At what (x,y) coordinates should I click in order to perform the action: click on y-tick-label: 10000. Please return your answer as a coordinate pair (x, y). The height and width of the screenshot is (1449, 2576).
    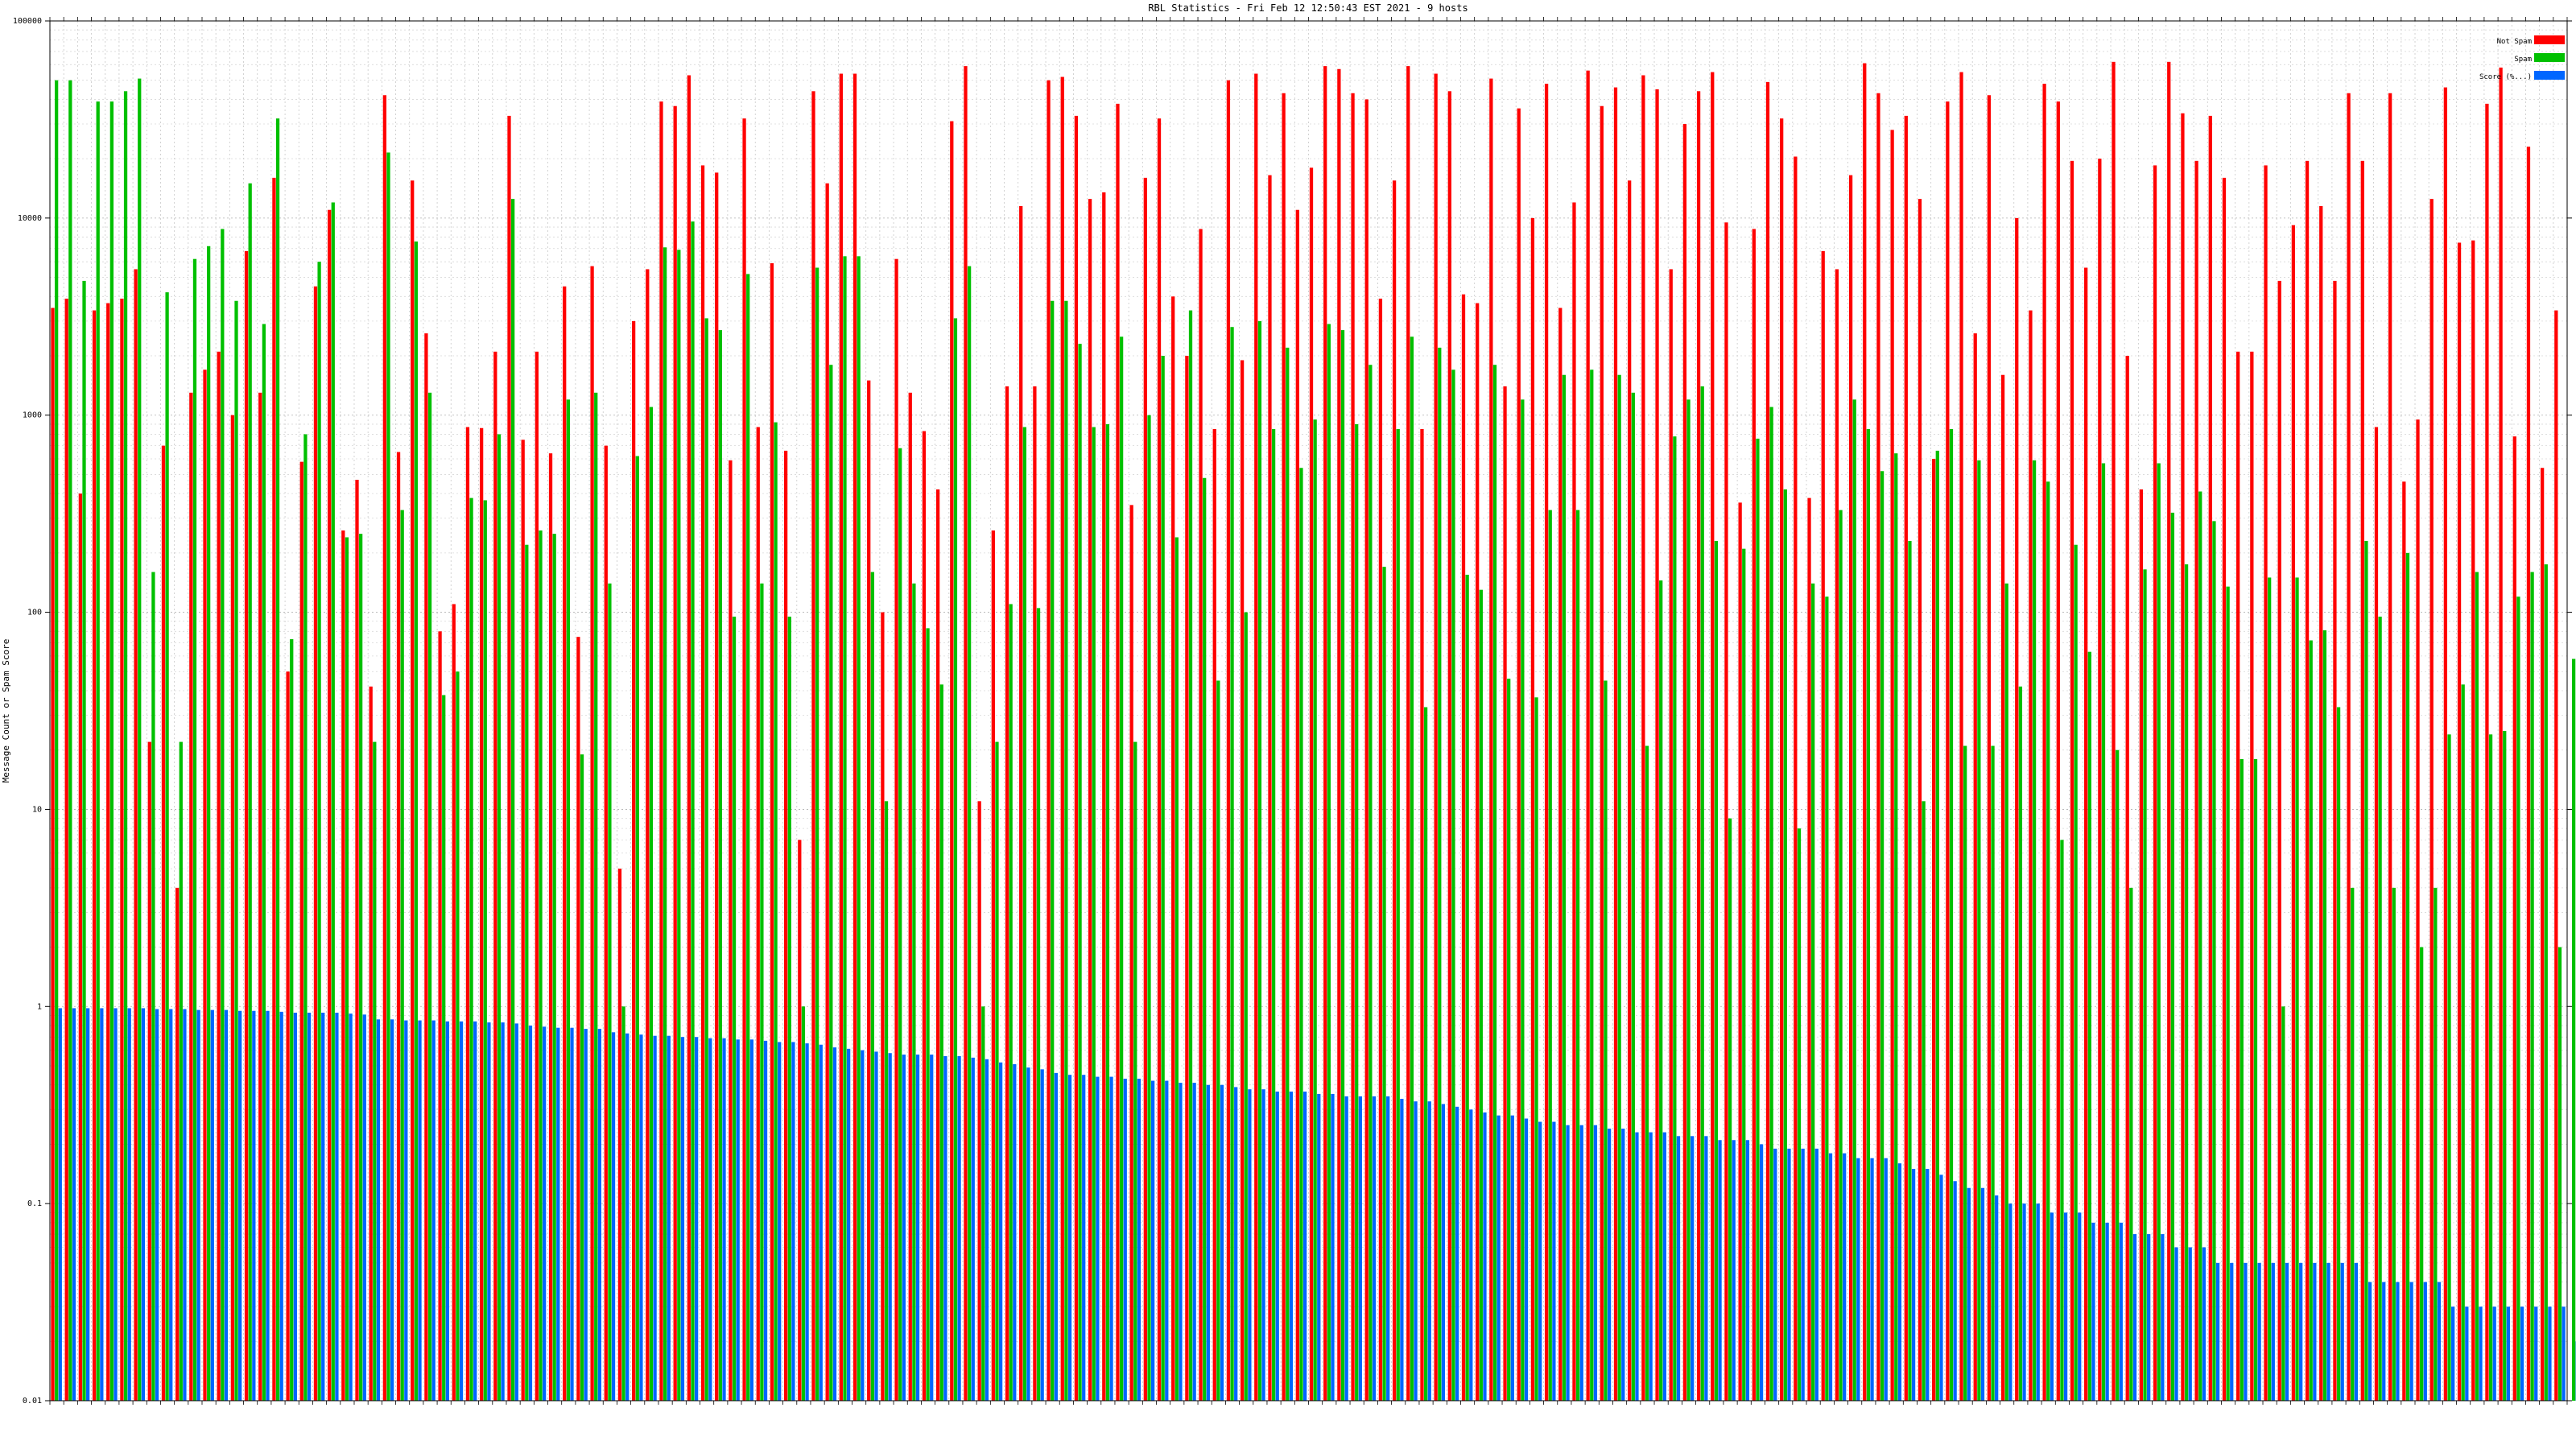
    Looking at the image, I should click on (30, 218).